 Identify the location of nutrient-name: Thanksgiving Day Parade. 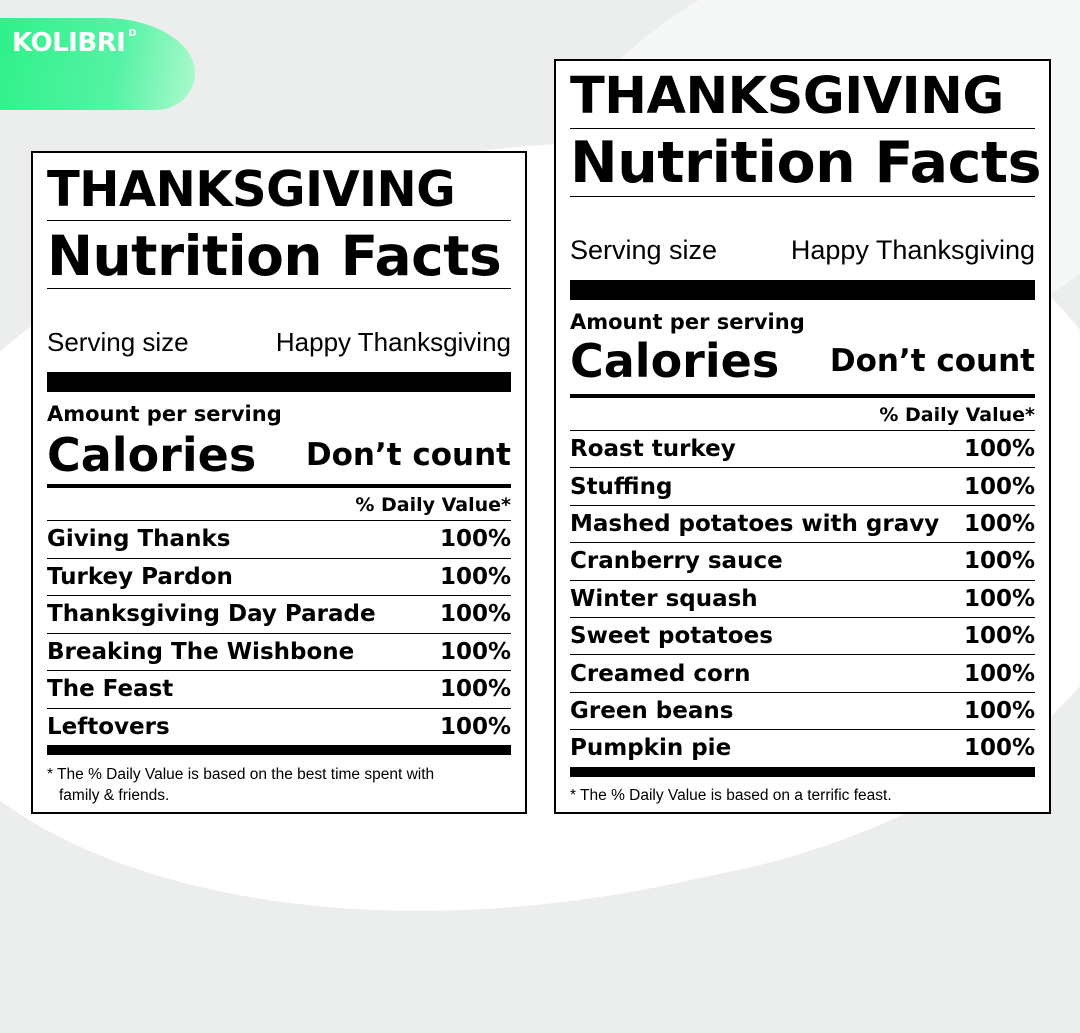
(211, 614).